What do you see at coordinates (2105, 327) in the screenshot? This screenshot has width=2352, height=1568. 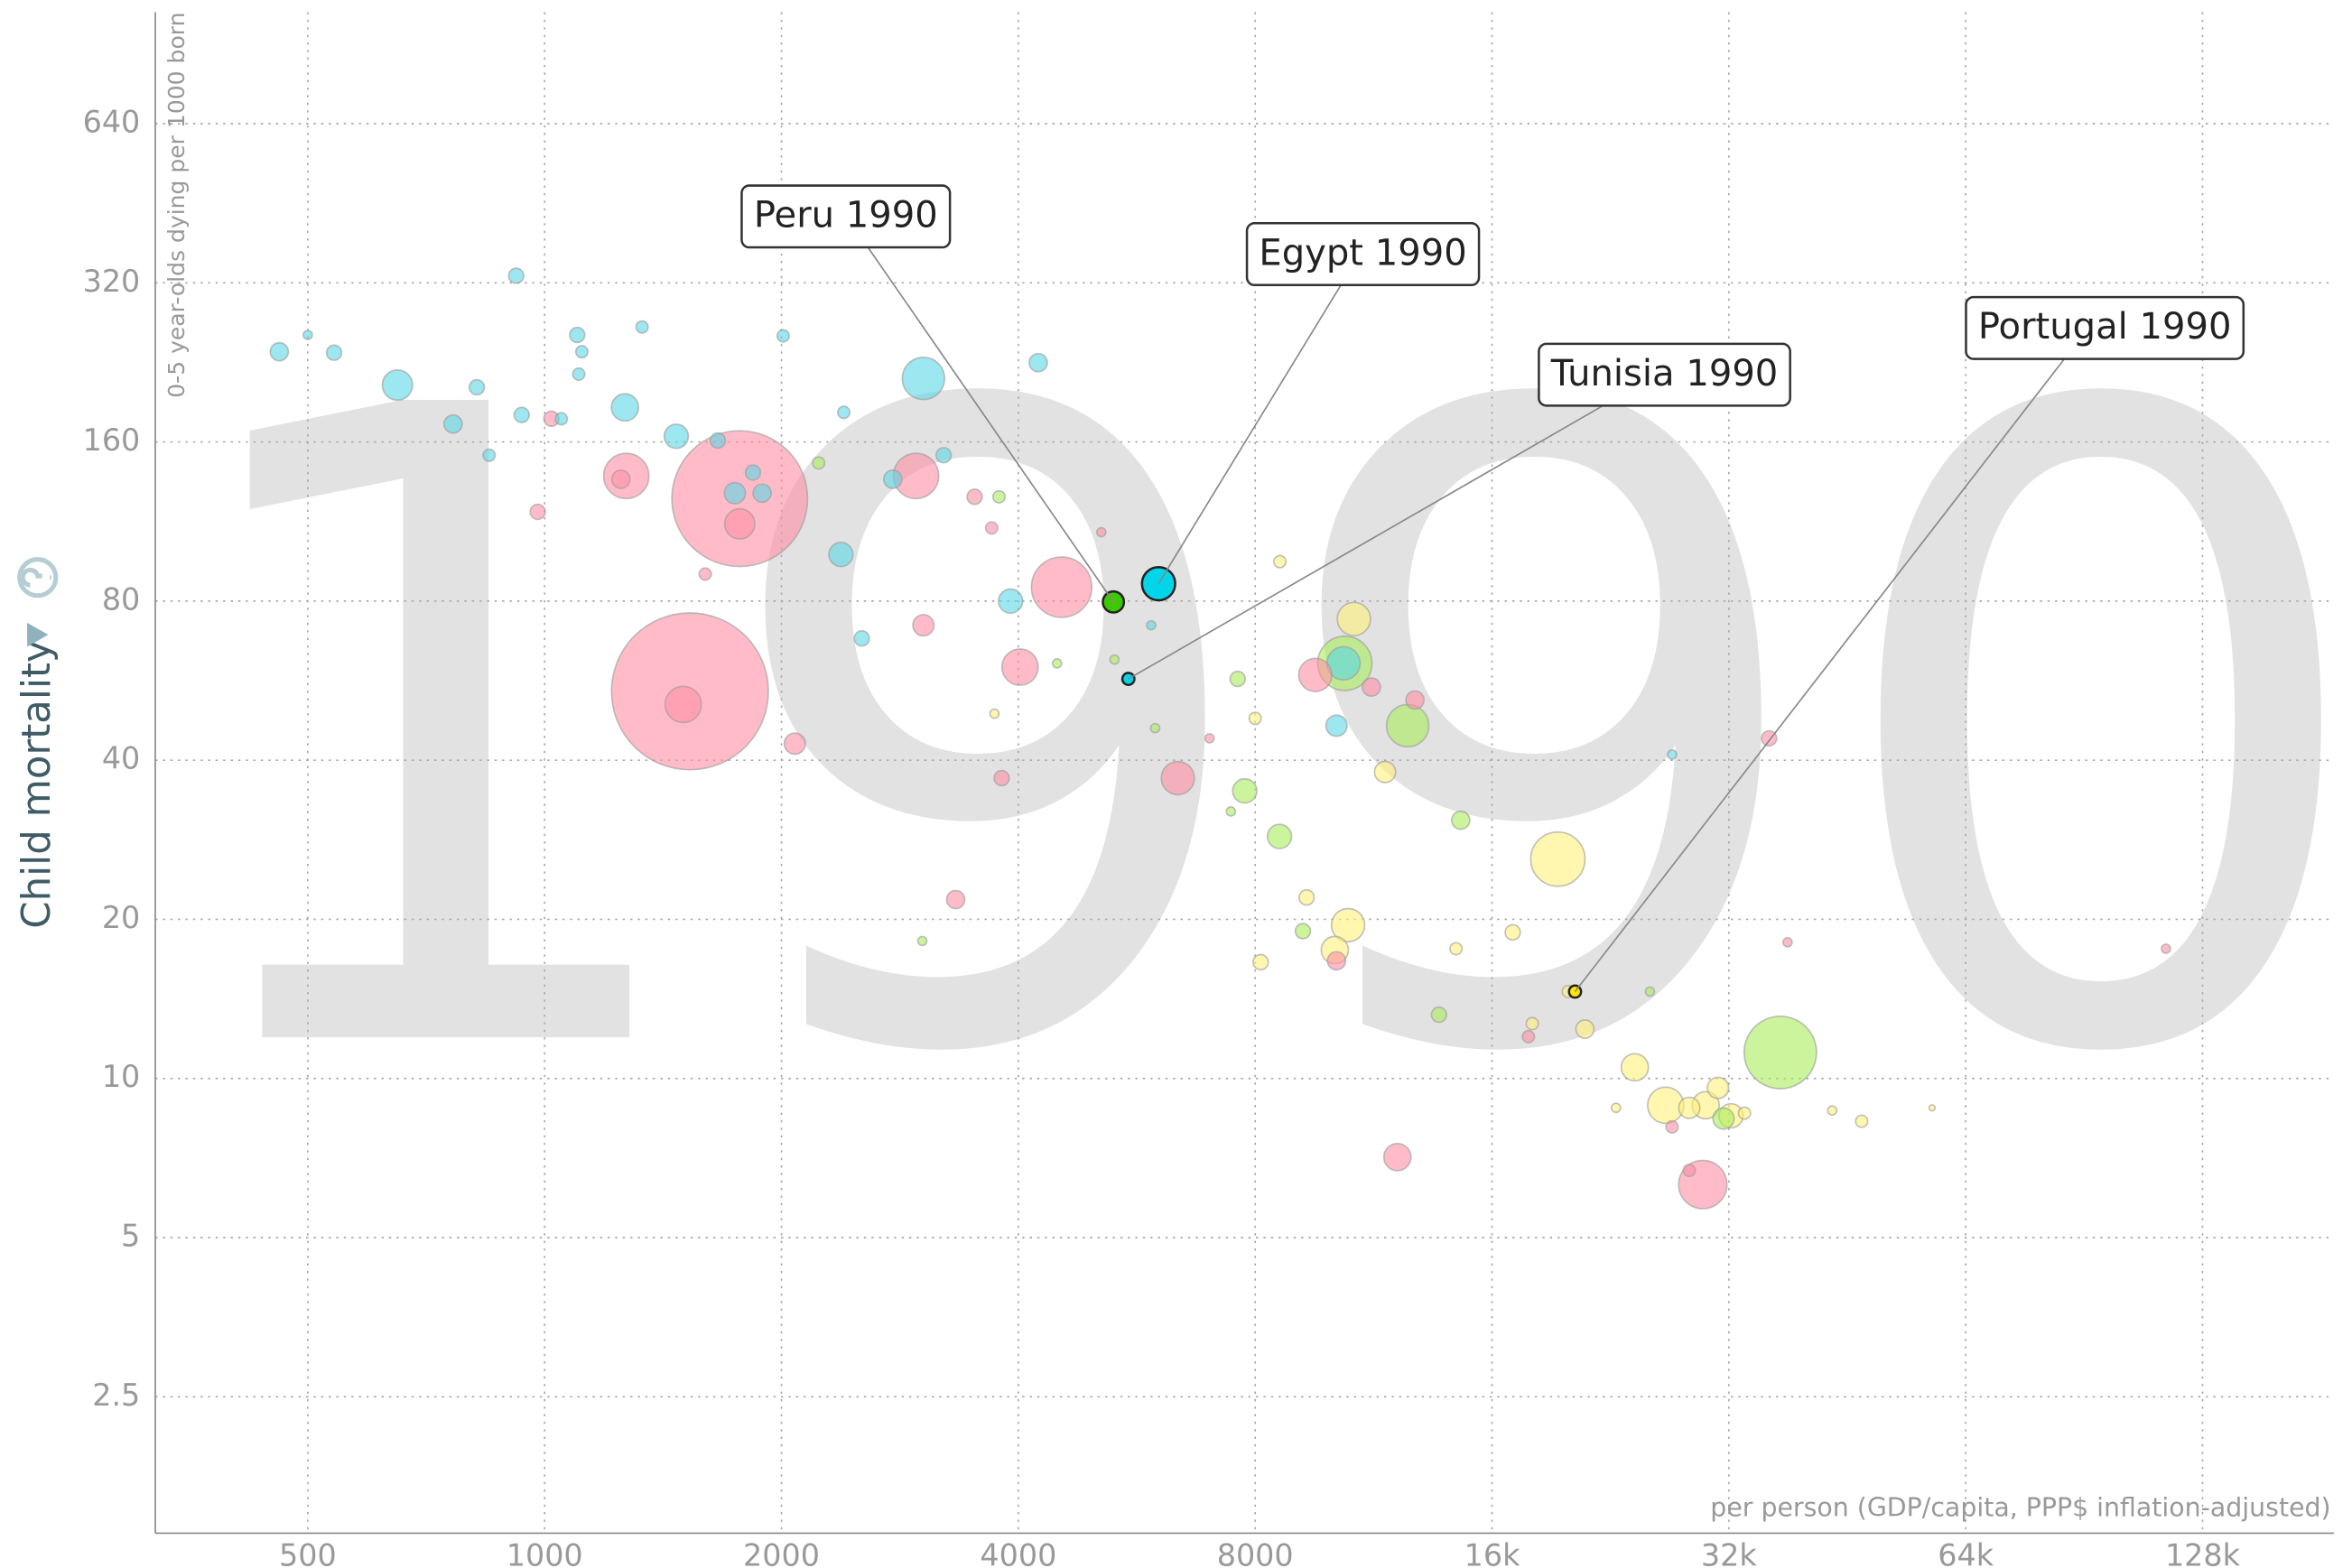 I see `label-text: Portugal 1990` at bounding box center [2105, 327].